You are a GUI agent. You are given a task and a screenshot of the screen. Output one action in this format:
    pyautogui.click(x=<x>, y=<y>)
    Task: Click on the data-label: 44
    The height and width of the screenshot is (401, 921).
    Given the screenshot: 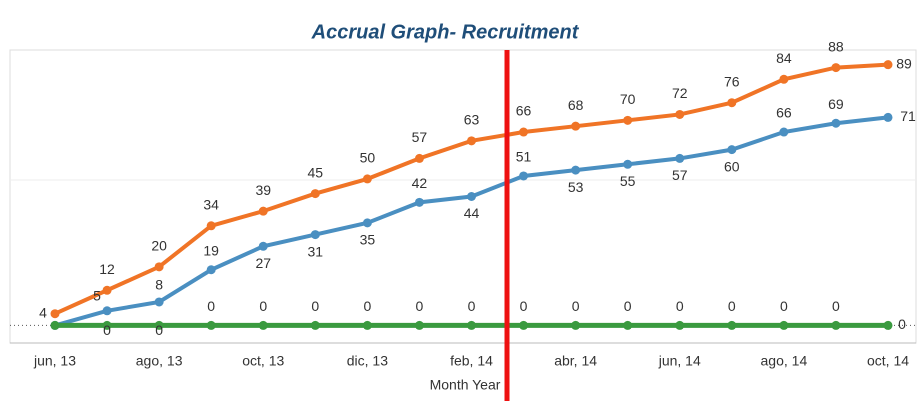 What is the action you would take?
    pyautogui.click(x=472, y=213)
    